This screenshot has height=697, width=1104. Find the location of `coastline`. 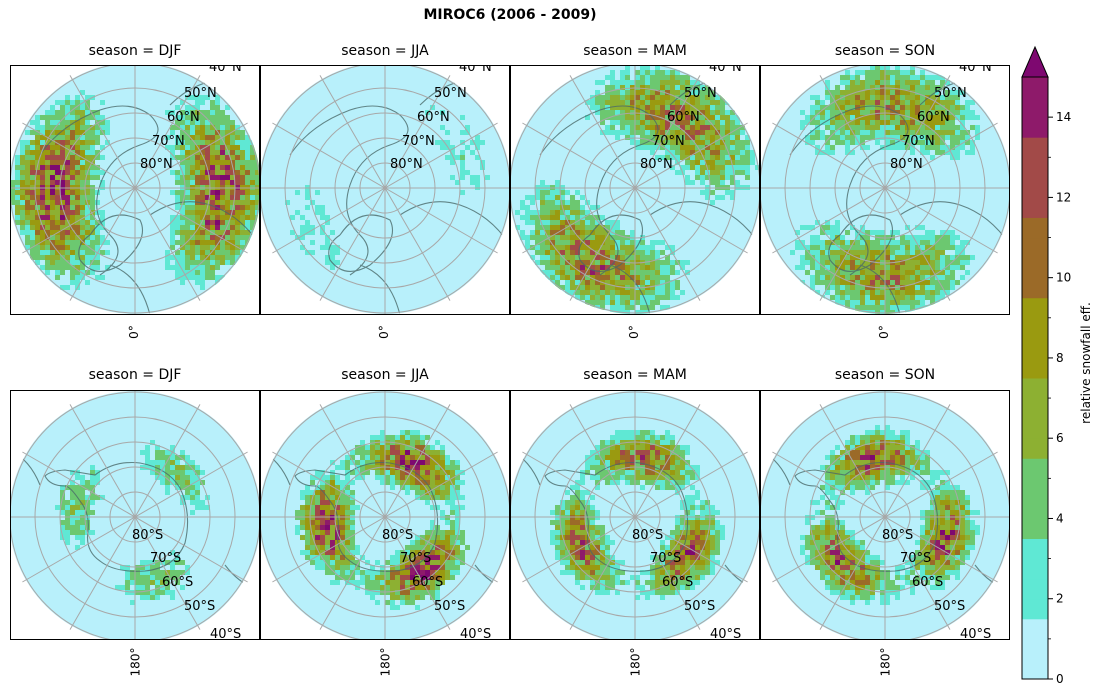

coastline is located at coordinates (454, 223).